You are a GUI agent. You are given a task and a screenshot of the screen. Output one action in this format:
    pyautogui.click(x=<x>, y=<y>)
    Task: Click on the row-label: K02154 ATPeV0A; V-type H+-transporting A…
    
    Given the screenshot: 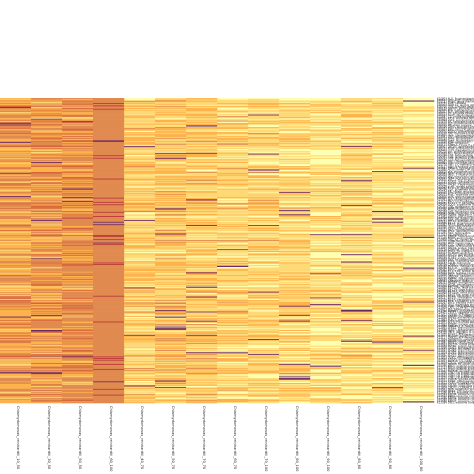 What is the action you would take?
    pyautogui.click(x=455, y=250)
    